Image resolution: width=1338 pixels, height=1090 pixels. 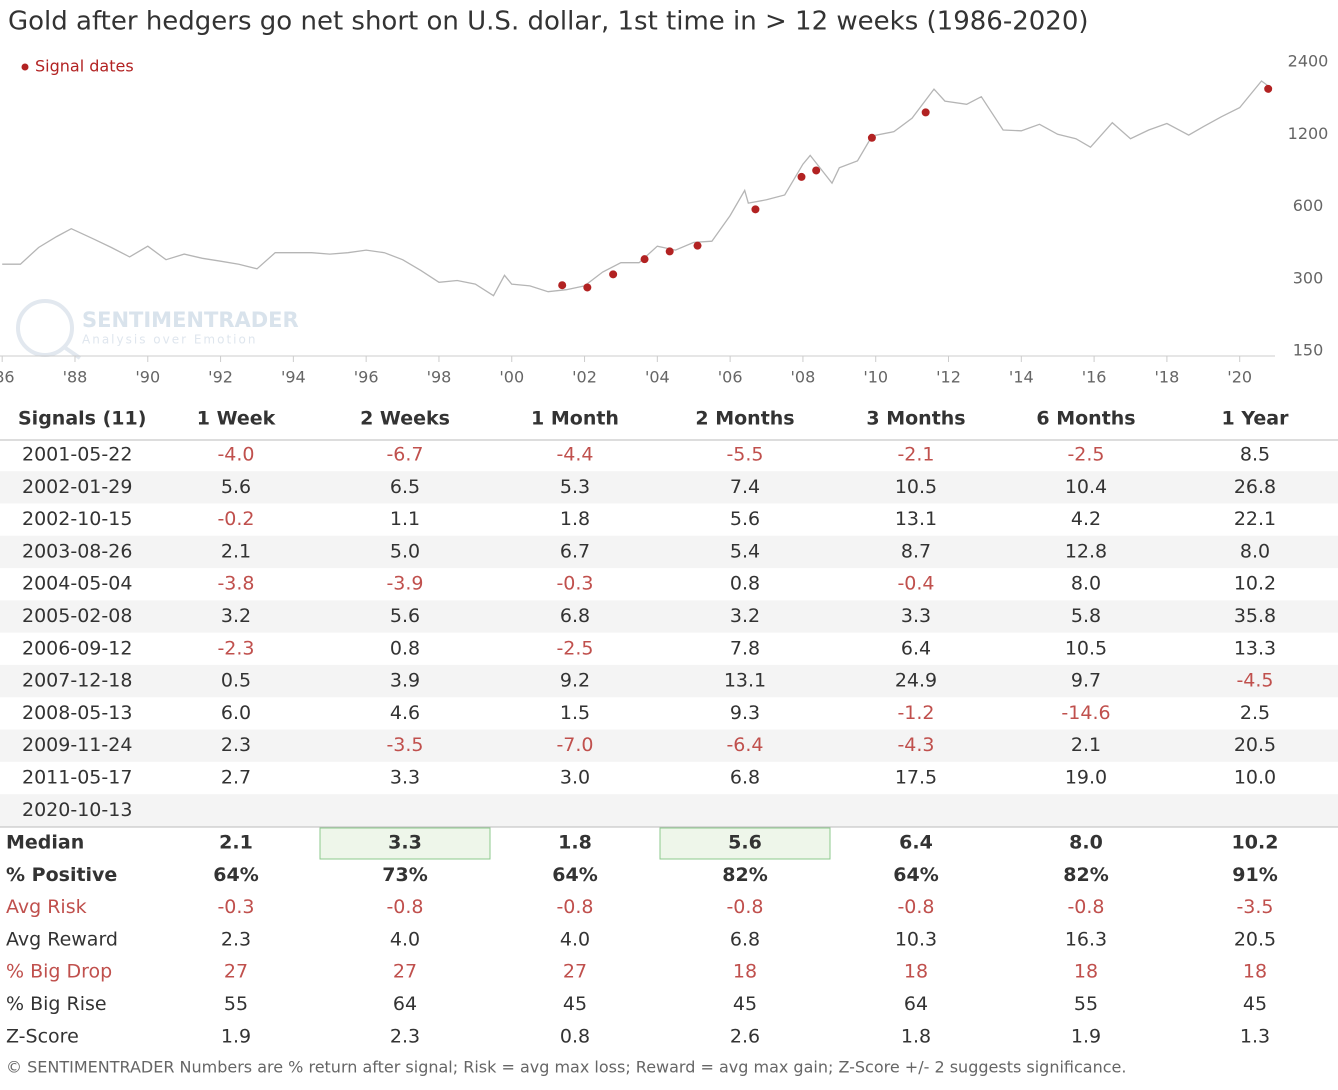 What do you see at coordinates (77, 551) in the screenshot?
I see `signal-date: 2003-08-26` at bounding box center [77, 551].